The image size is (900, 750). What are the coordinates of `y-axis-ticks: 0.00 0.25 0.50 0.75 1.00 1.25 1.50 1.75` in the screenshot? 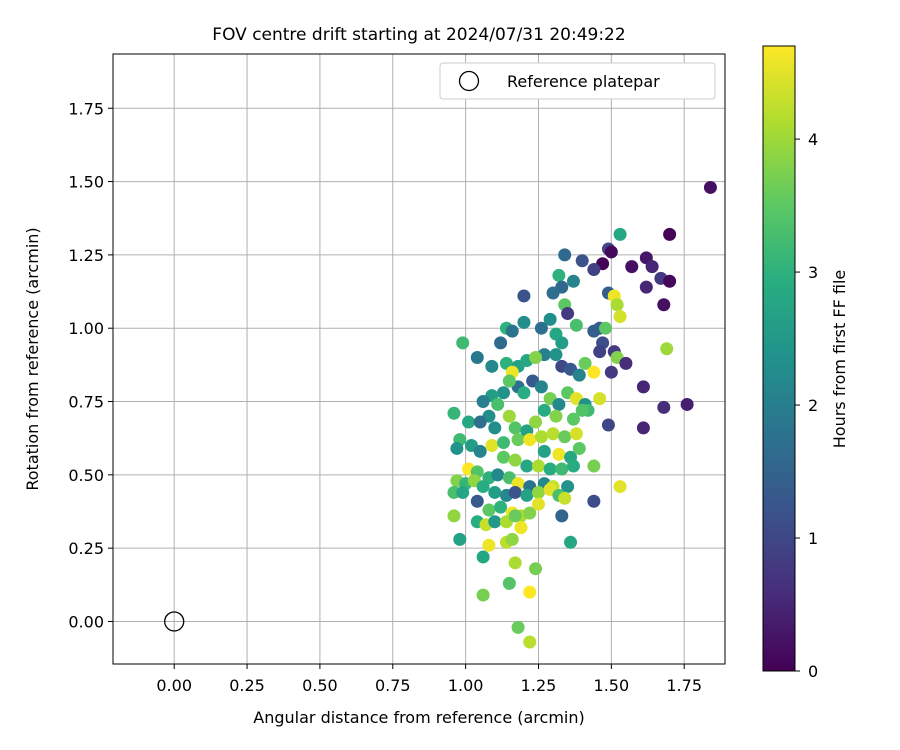 It's located at (90, 365).